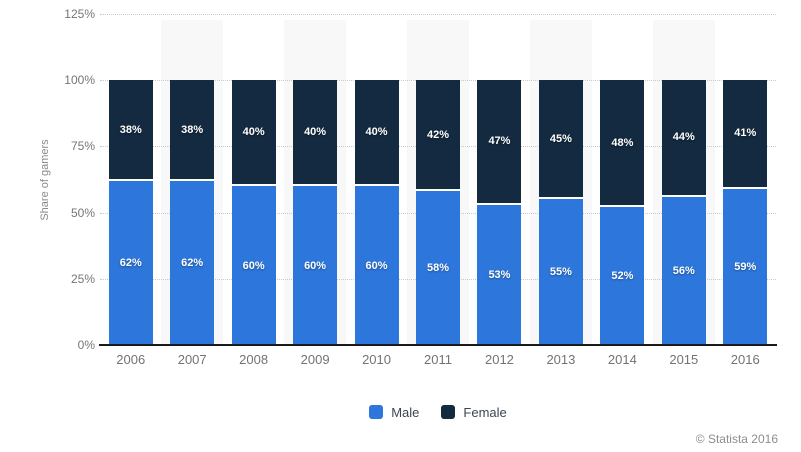 This screenshot has height=452, width=801. What do you see at coordinates (79, 80) in the screenshot?
I see `y-tick-100: 100%` at bounding box center [79, 80].